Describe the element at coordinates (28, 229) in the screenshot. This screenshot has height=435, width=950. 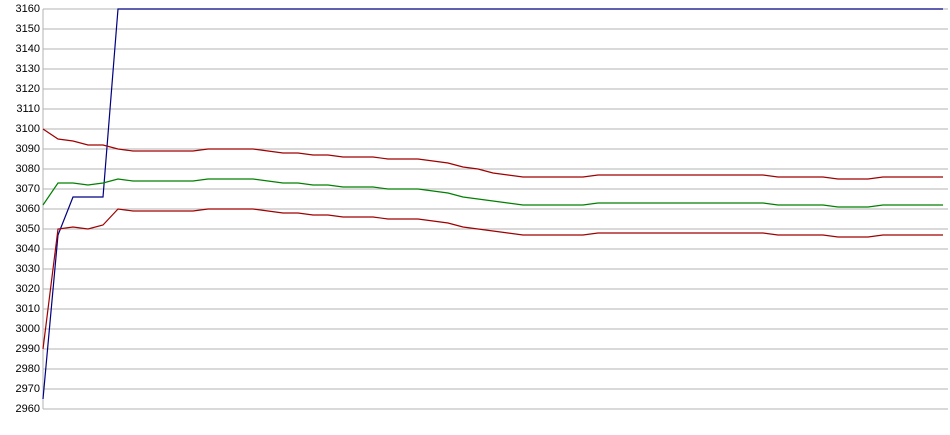
I see `y-tick-label: 3050` at that location.